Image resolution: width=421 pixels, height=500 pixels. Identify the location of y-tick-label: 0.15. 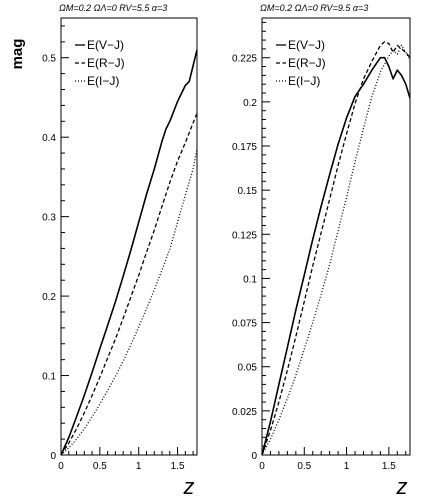
(248, 191).